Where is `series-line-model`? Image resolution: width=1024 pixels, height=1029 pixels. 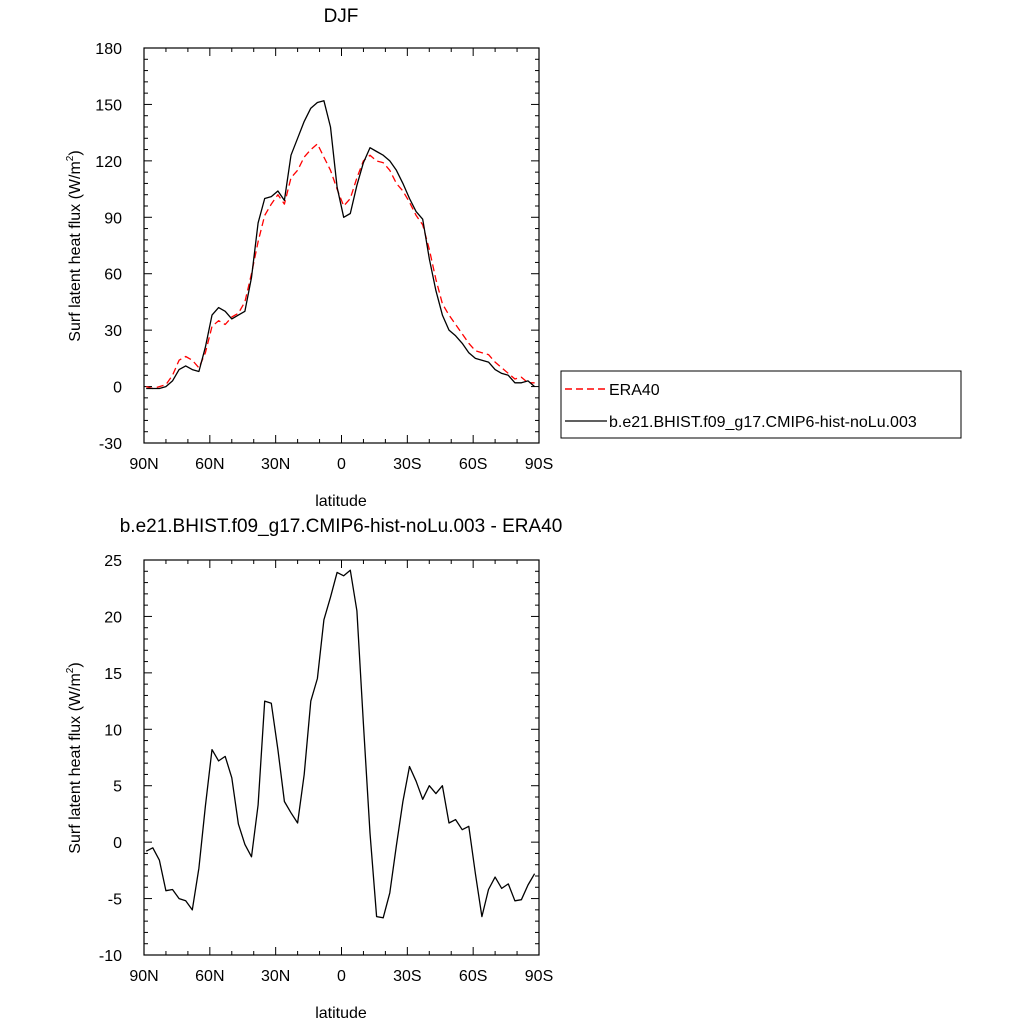
series-line-model is located at coordinates (341, 245).